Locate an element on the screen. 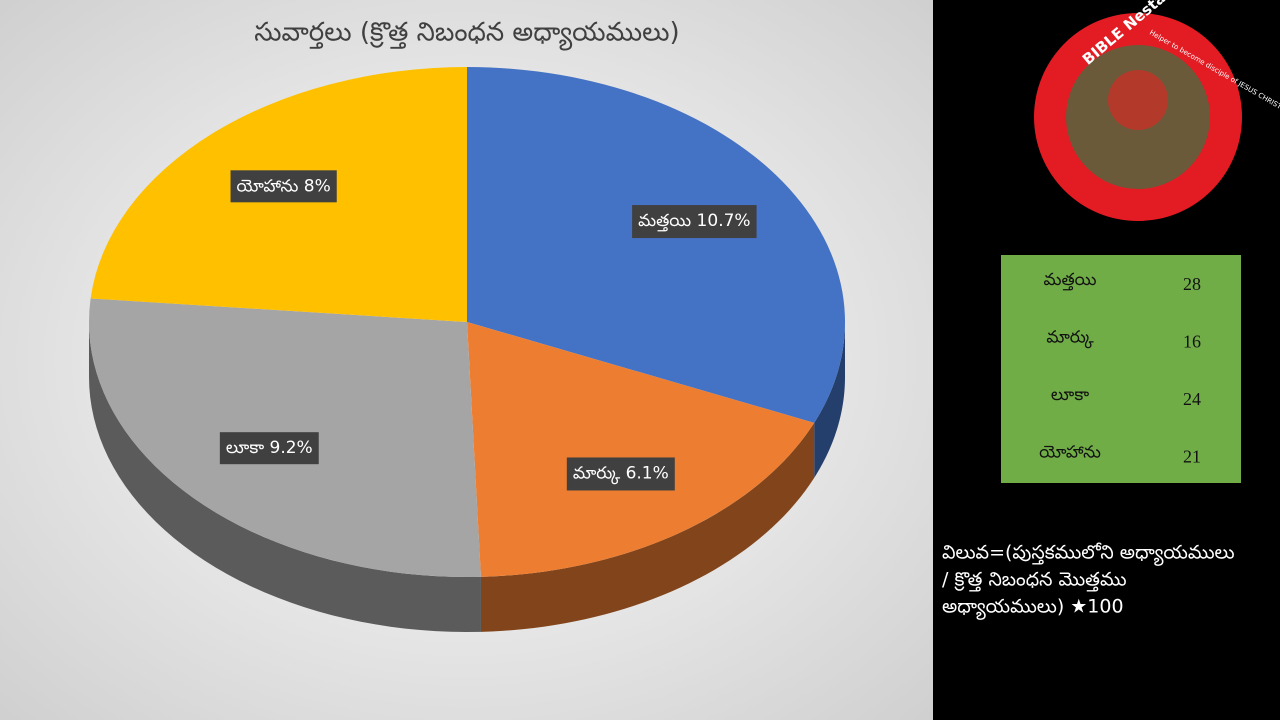  table: మత్తయి 28 మార్కు 16 లూకా 24 యోహాను 21 is located at coordinates (1120, 368).